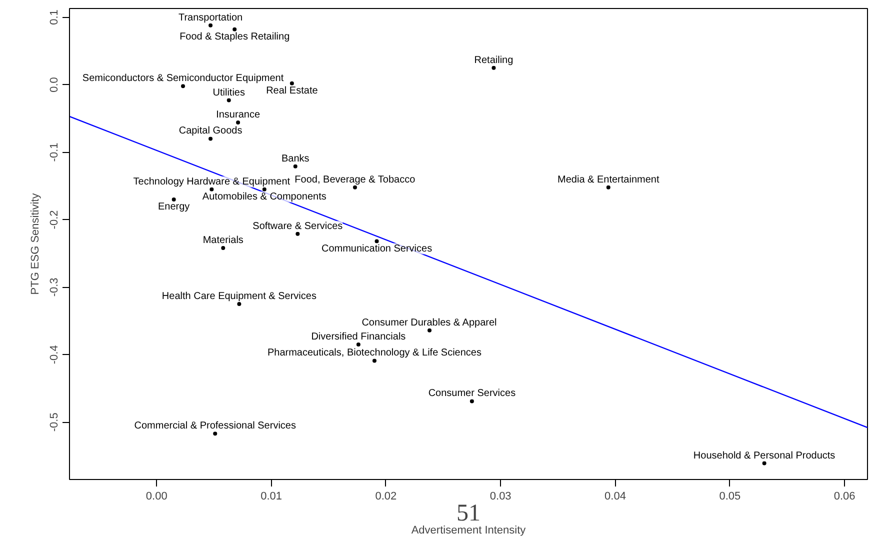 The width and height of the screenshot is (875, 538). Describe the element at coordinates (730, 496) in the screenshot. I see `x-tick-label: 0.05` at that location.